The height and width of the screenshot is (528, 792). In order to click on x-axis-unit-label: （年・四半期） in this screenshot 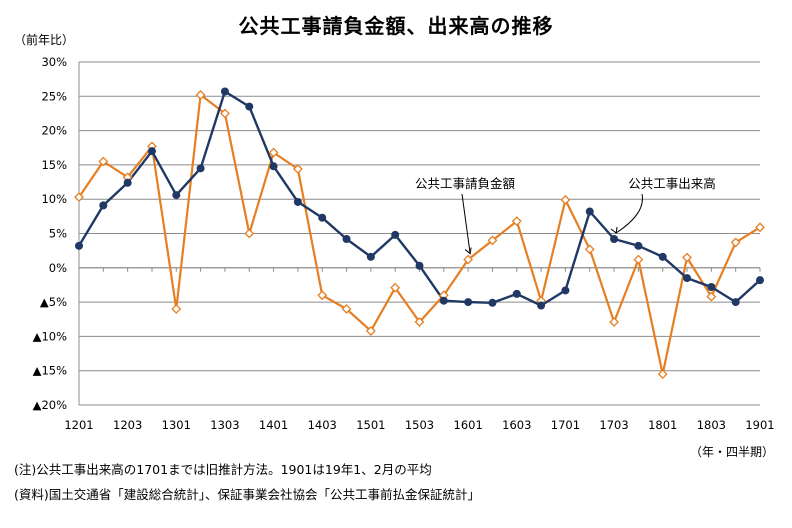, I will do `click(732, 452)`.